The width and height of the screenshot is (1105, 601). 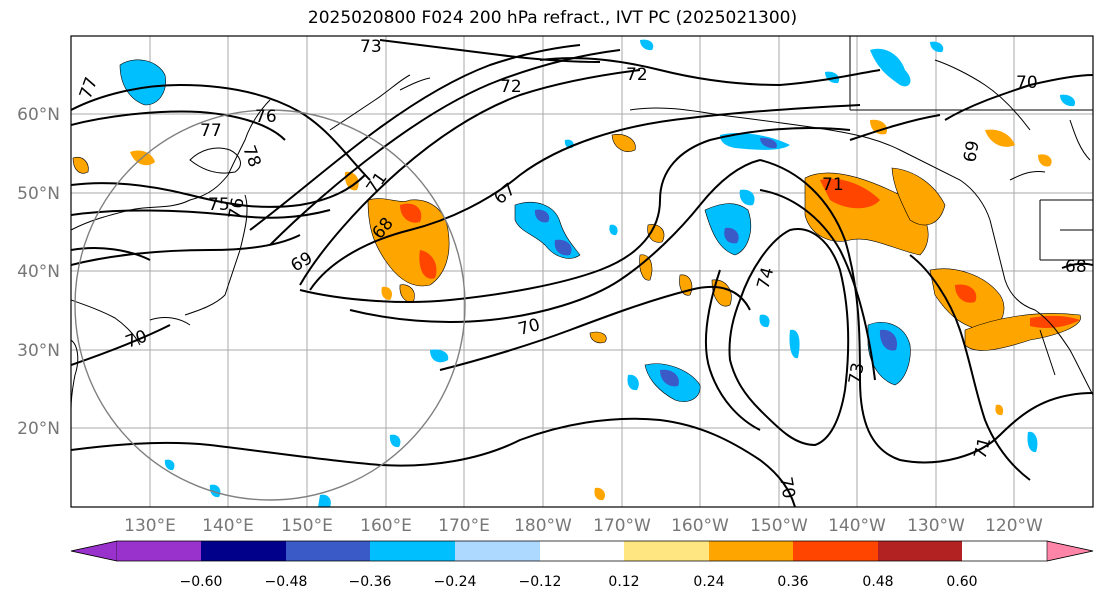 What do you see at coordinates (455, 582) in the screenshot?
I see `colorbar-tick-label: −0.24` at bounding box center [455, 582].